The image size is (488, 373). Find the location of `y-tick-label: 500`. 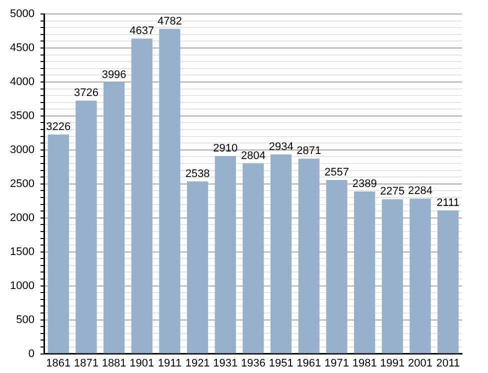

y-tick-label: 500 is located at coordinates (25, 320).